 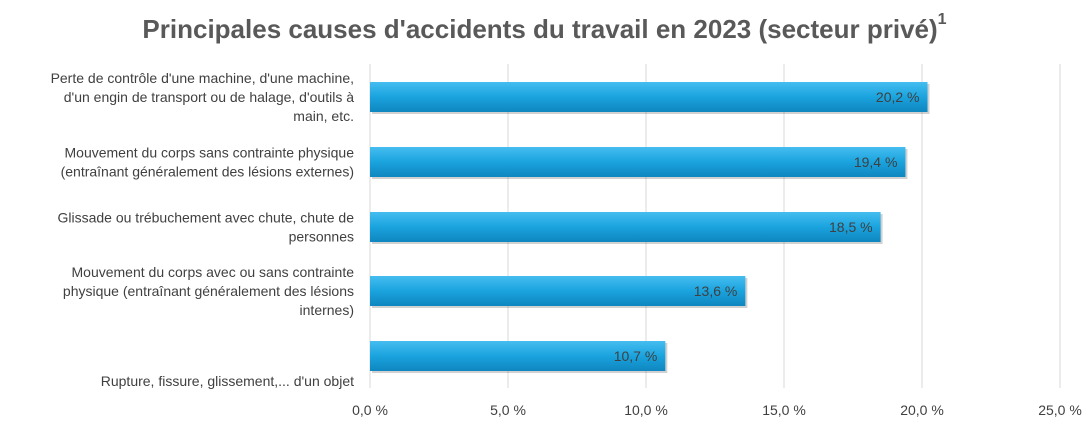 What do you see at coordinates (716, 291) in the screenshot?
I see `data-label: 13,6 %` at bounding box center [716, 291].